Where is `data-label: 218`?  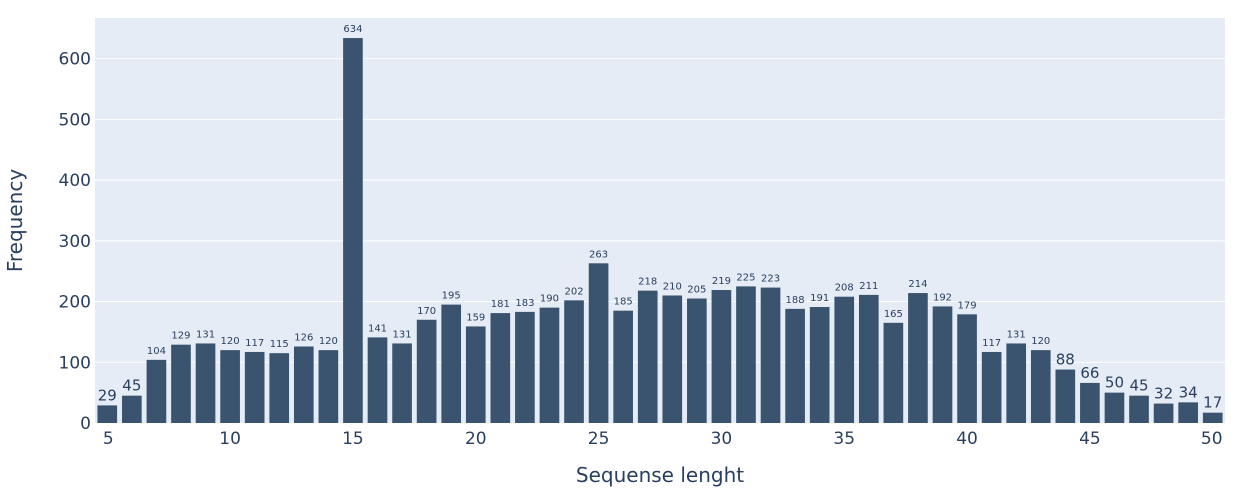
data-label: 218 is located at coordinates (647, 282).